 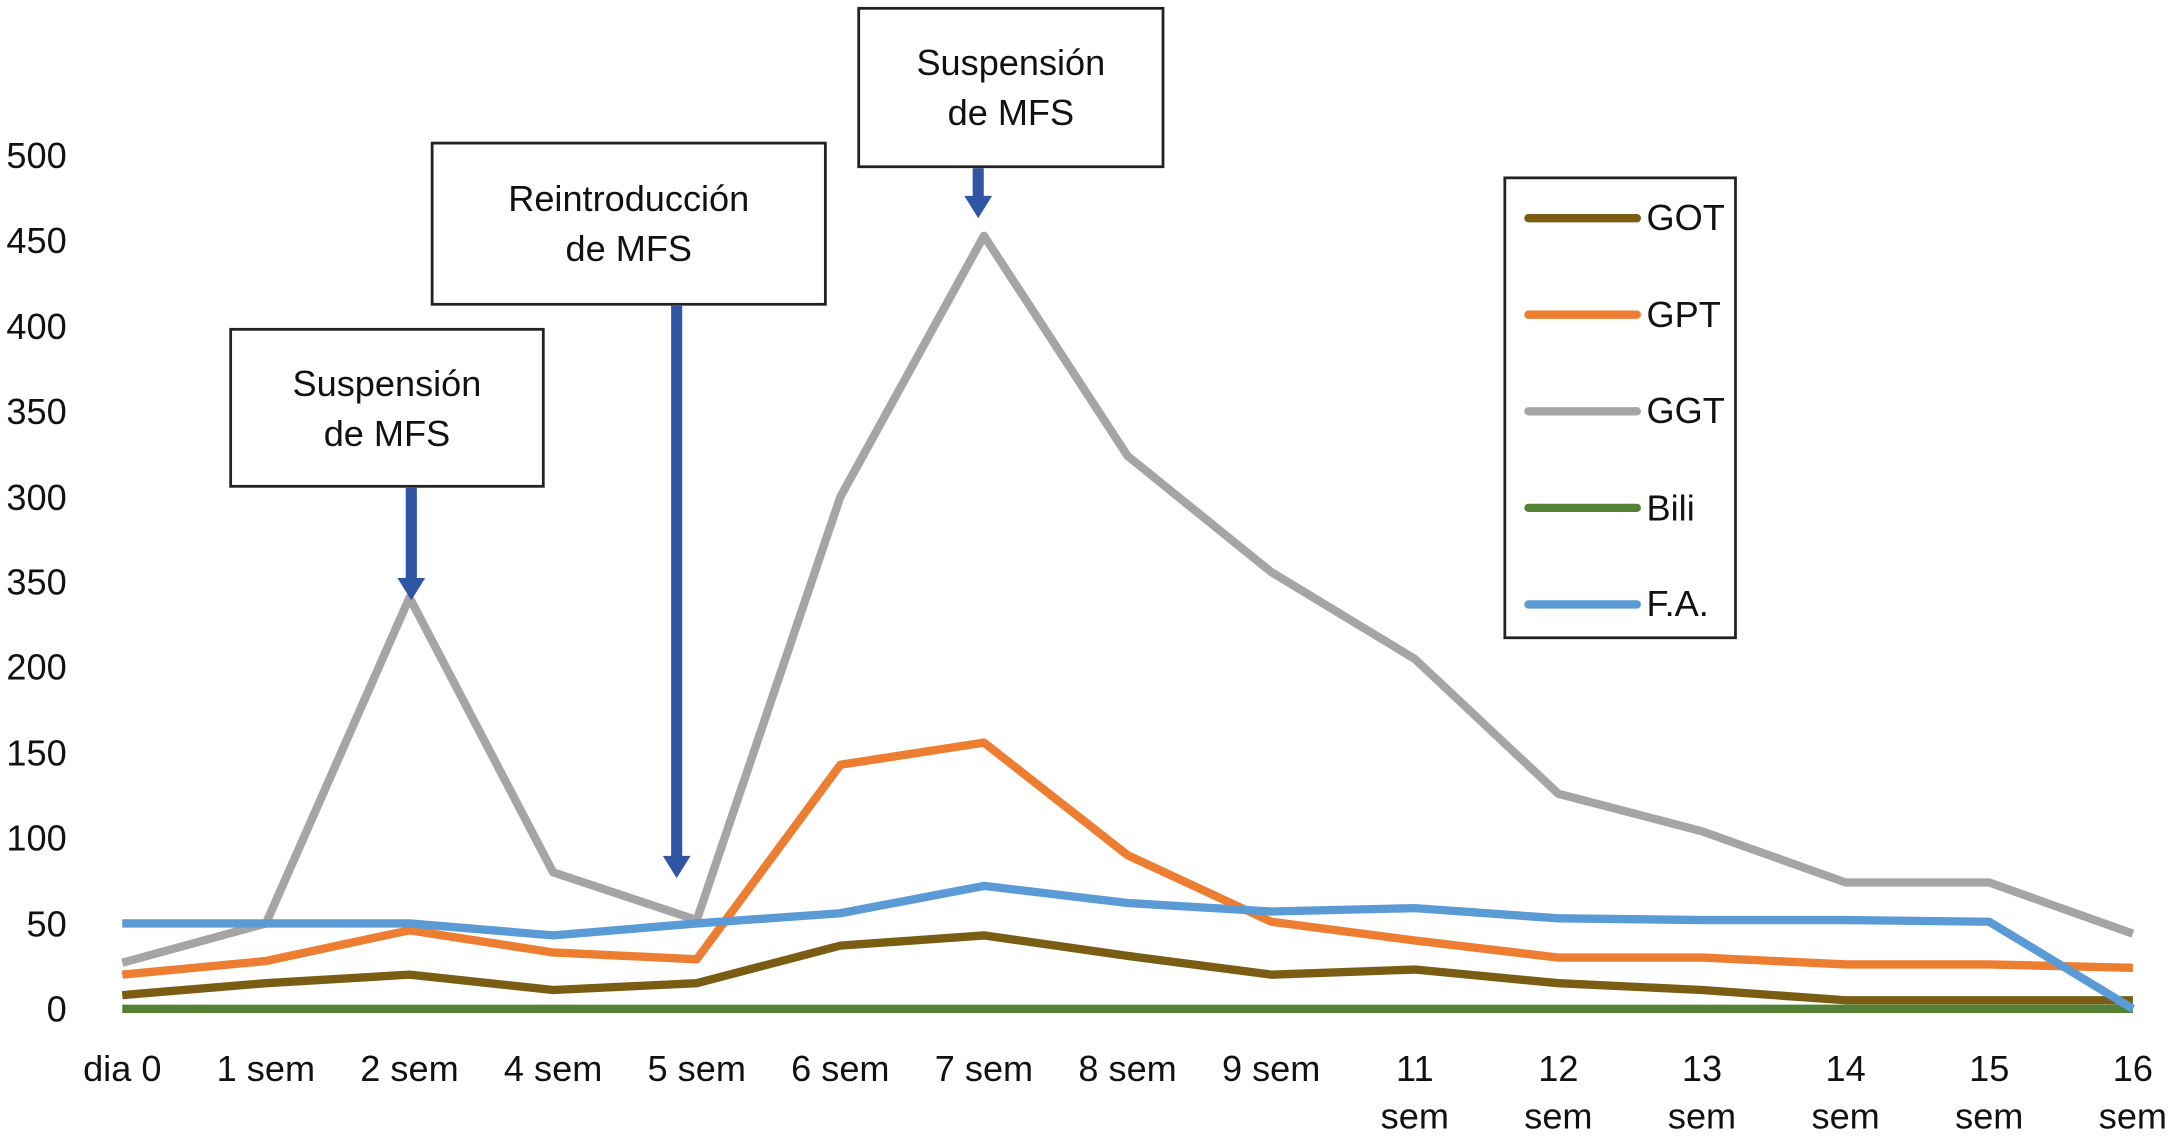 What do you see at coordinates (36, 326) in the screenshot?
I see `y-tick-label: 400` at bounding box center [36, 326].